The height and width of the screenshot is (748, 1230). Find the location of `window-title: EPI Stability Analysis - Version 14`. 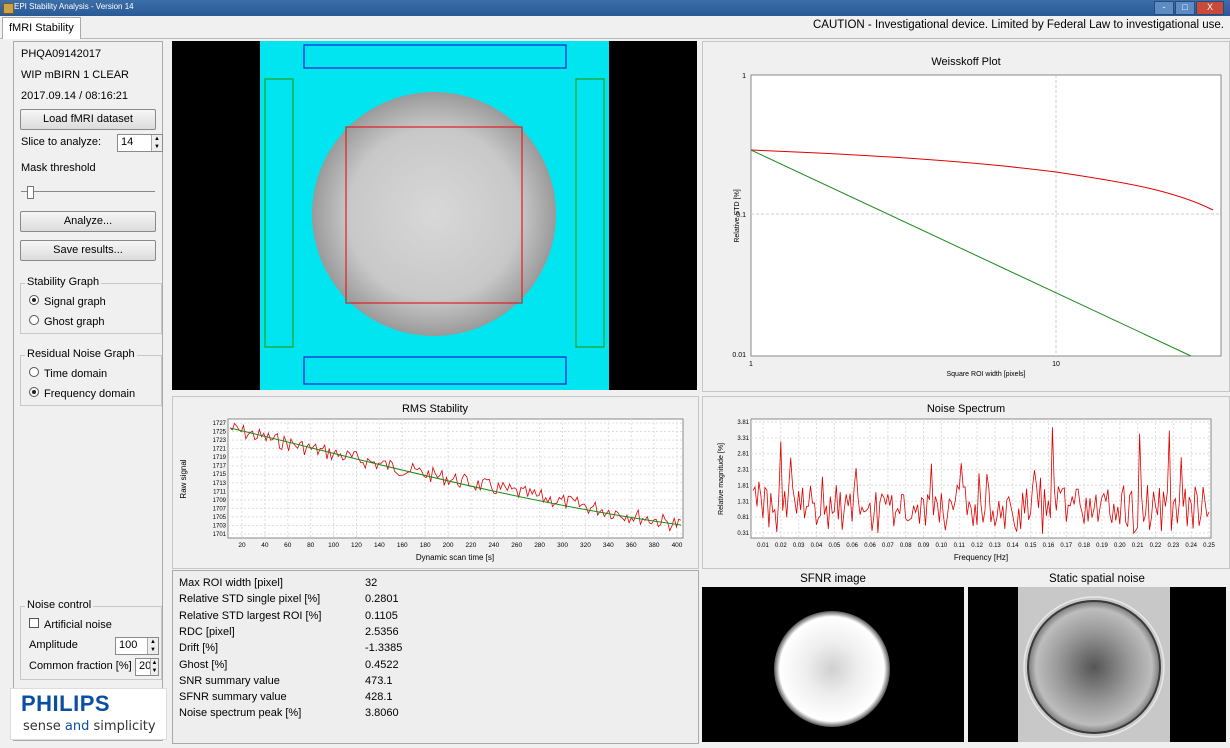

window-title: EPI Stability Analysis - Version 14 is located at coordinates (74, 6).